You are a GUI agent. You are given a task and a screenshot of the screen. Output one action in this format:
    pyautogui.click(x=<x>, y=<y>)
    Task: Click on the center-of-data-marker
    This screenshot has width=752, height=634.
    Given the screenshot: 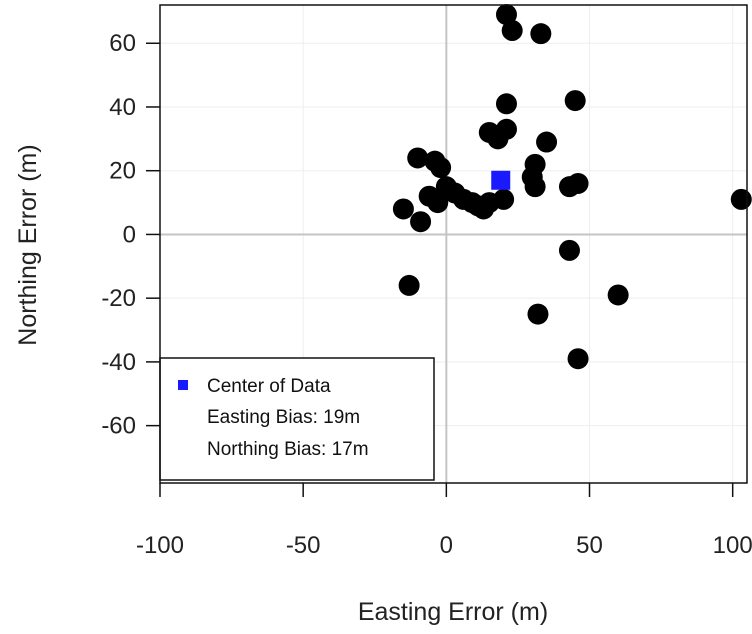 What is the action you would take?
    pyautogui.click(x=501, y=180)
    